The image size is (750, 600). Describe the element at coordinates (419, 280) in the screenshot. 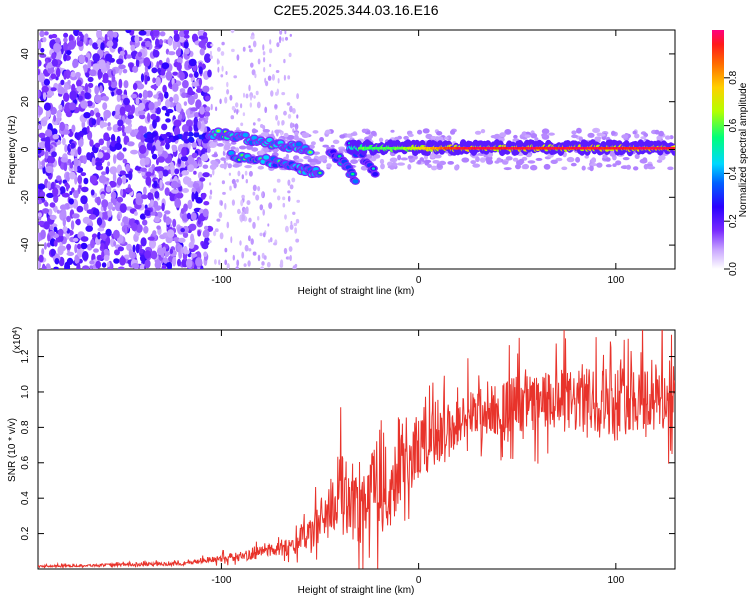

I see `spectrogram-x-tick-label: 0` at that location.